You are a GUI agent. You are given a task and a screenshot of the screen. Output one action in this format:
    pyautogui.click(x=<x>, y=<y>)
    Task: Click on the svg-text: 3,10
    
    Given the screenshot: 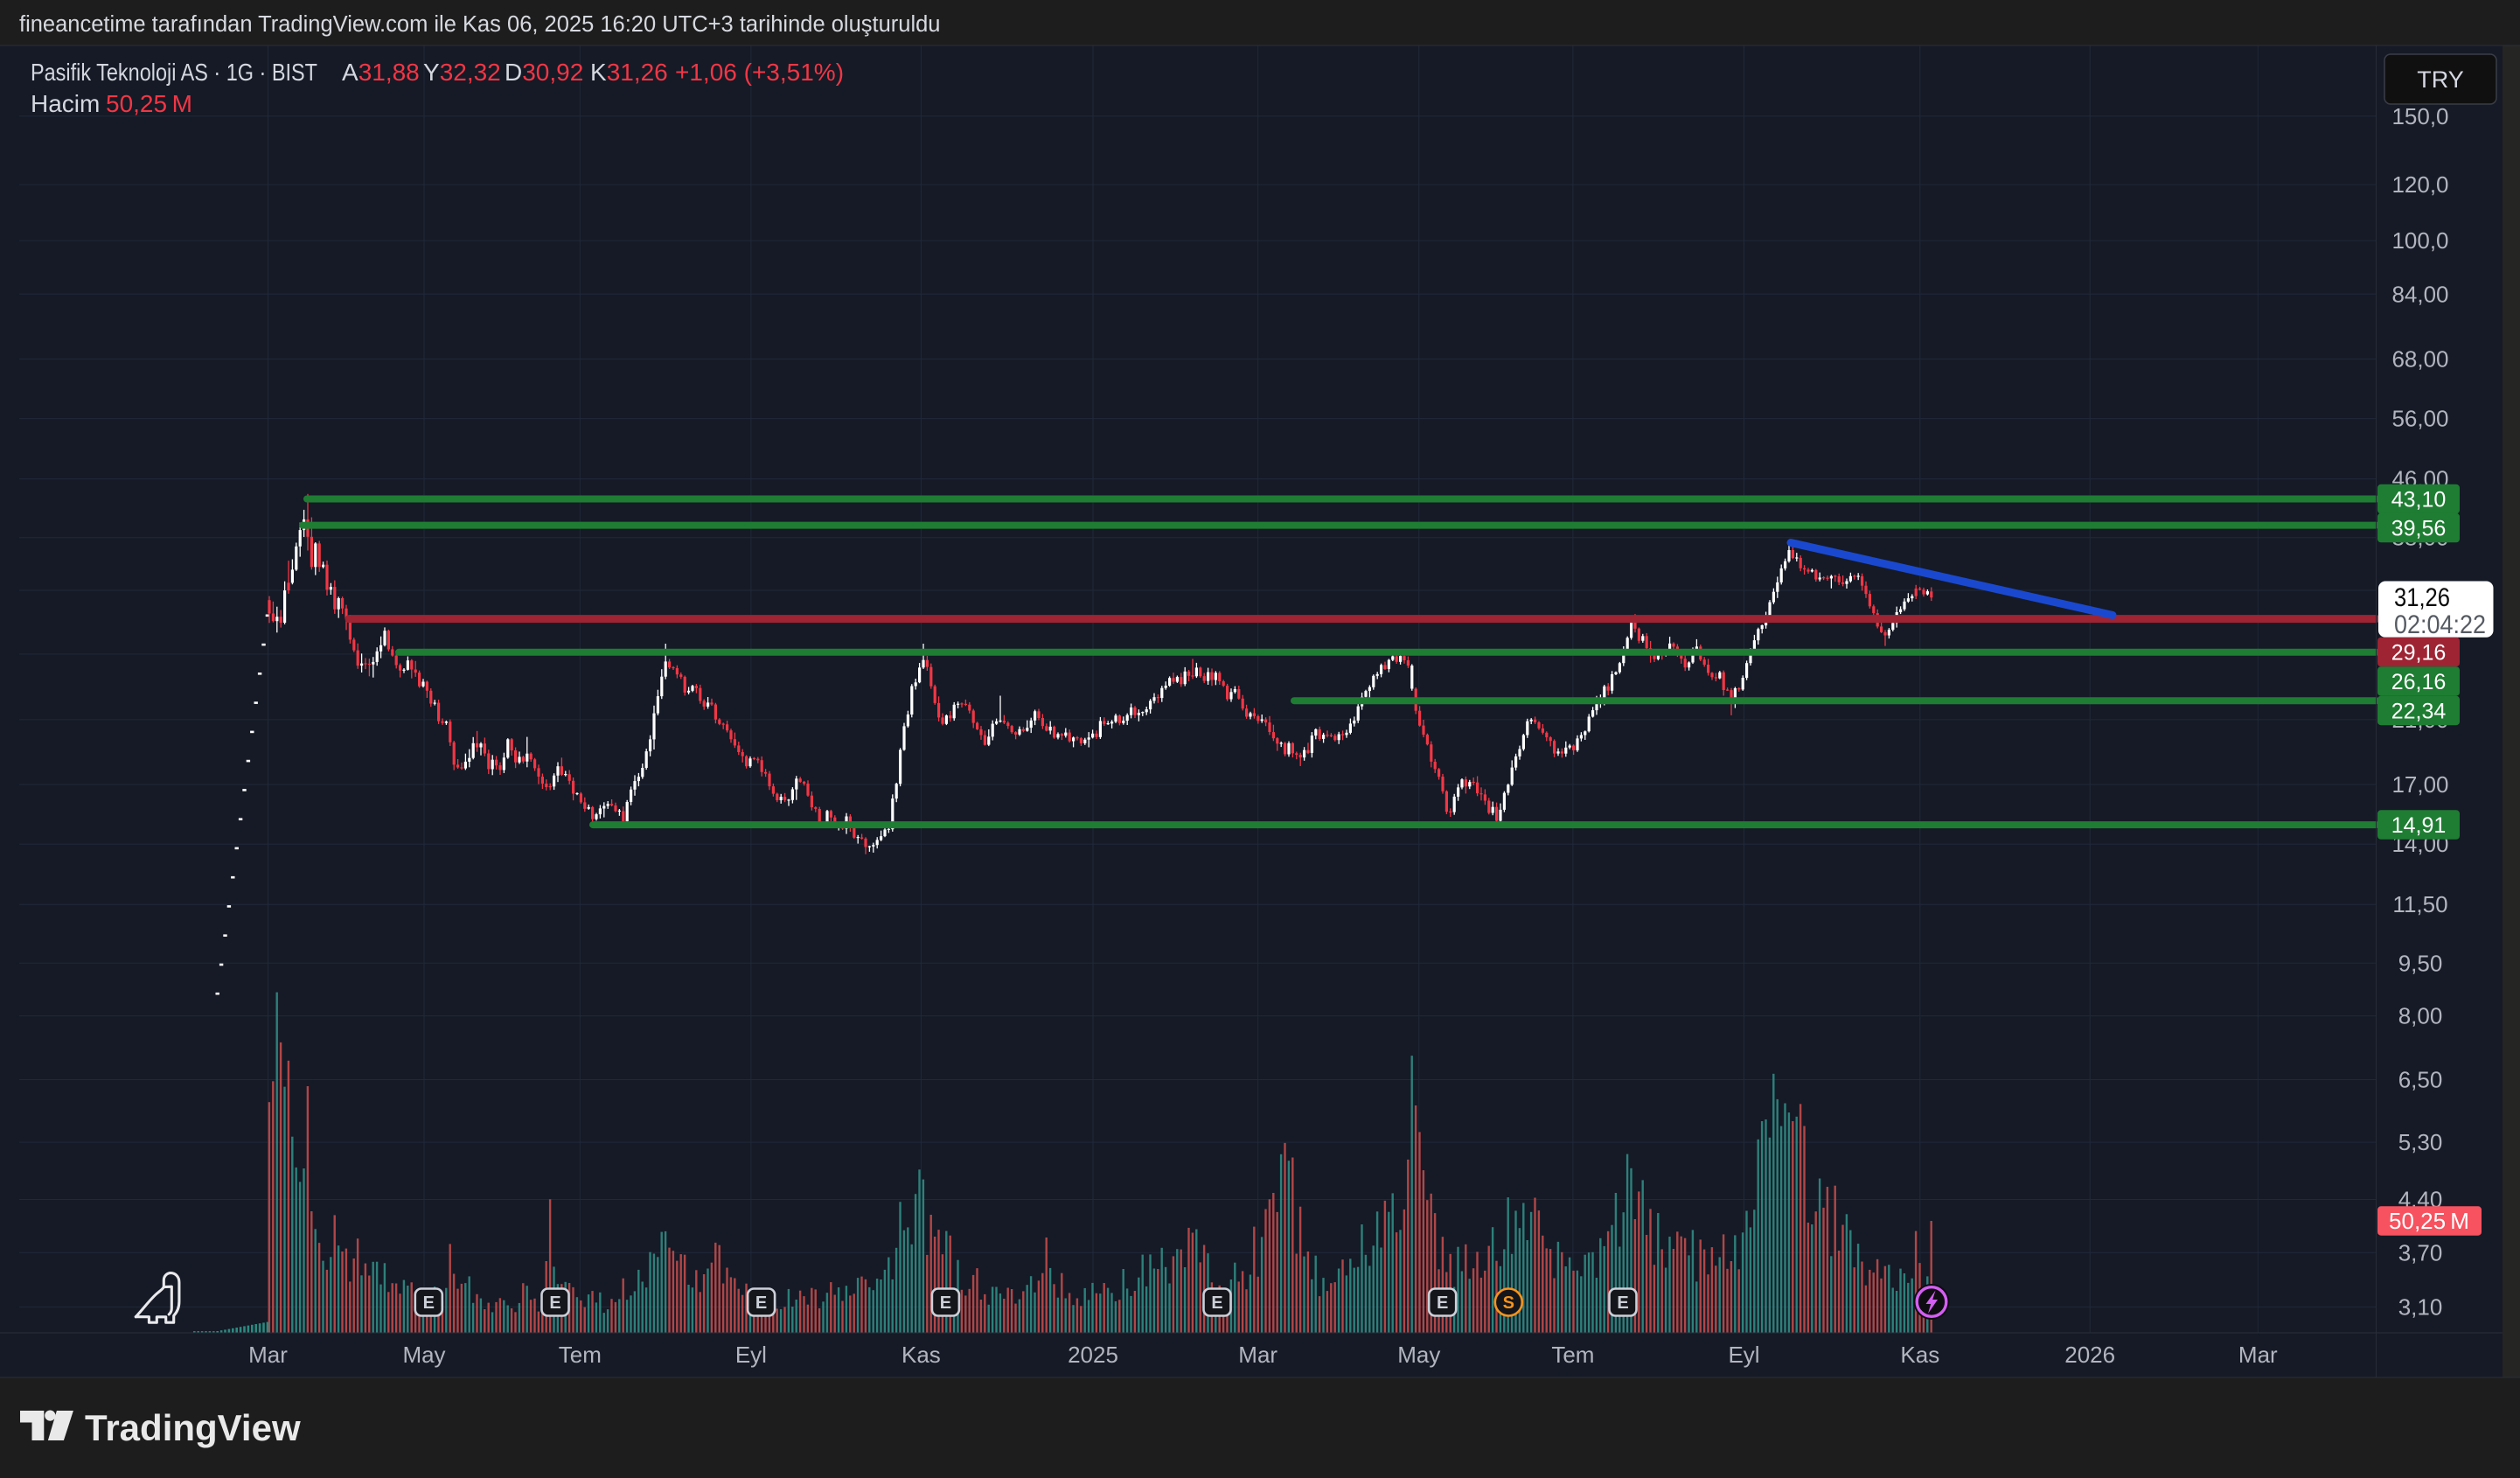 What is the action you would take?
    pyautogui.click(x=2420, y=1306)
    